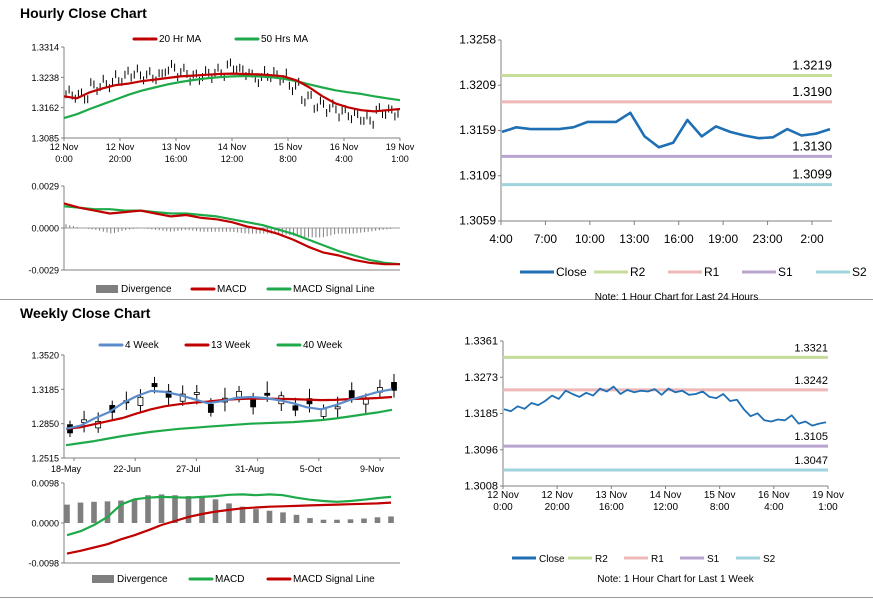 This screenshot has width=873, height=601. What do you see at coordinates (571, 272) in the screenshot?
I see `hourly-levels-legend-label: Close` at bounding box center [571, 272].